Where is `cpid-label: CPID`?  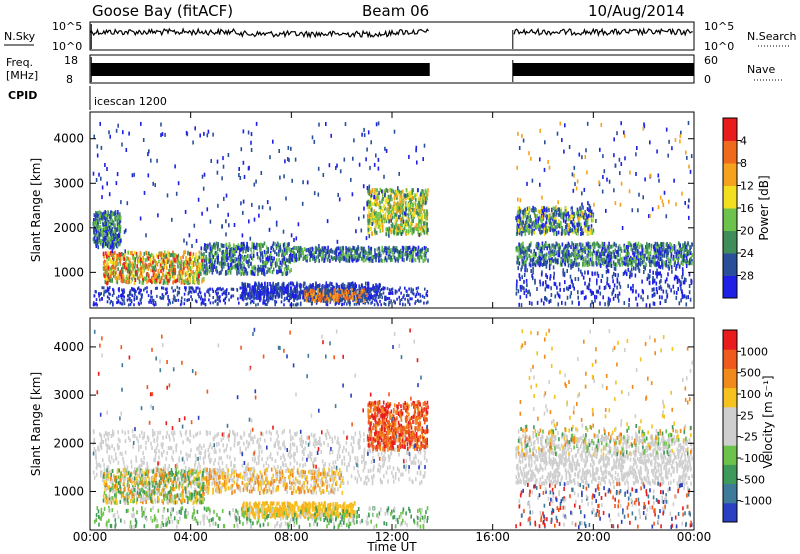
cpid-label: CPID is located at coordinates (22, 95).